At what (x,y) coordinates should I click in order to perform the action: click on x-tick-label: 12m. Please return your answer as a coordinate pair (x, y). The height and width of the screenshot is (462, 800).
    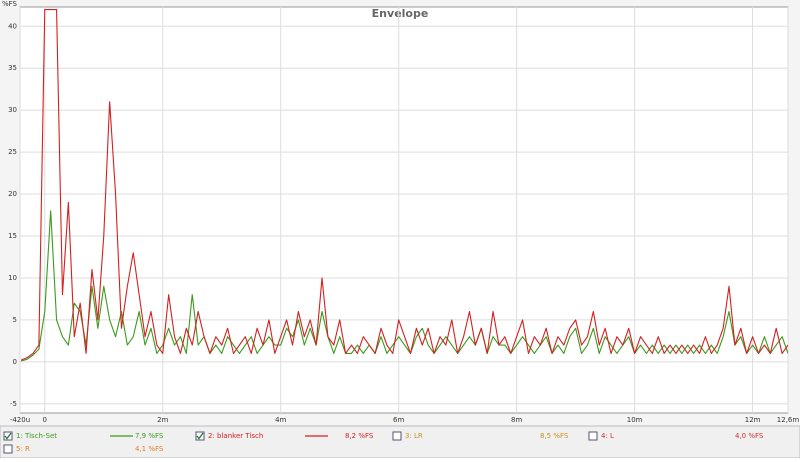
    Looking at the image, I should click on (753, 420).